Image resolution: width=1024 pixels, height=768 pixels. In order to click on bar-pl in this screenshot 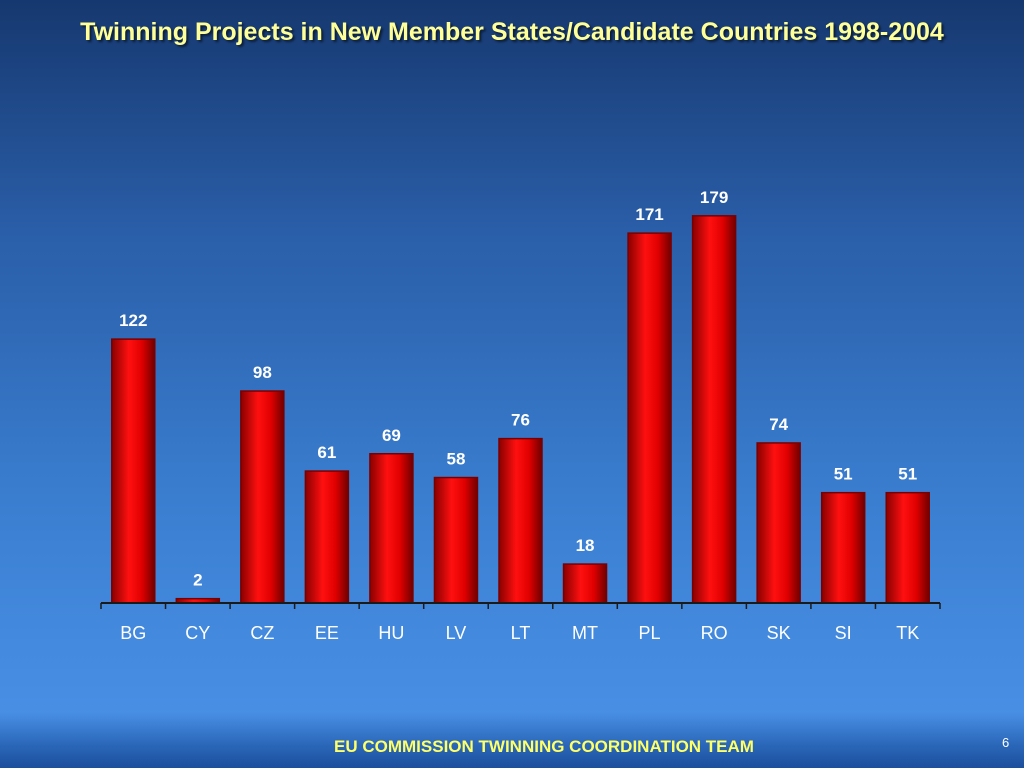, I will do `click(649, 418)`.